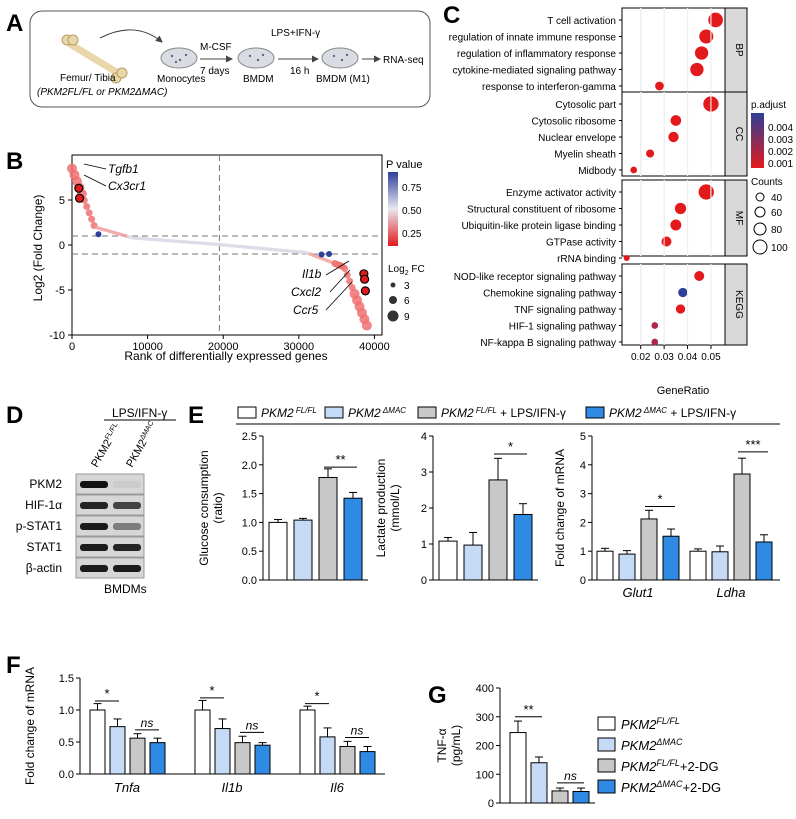 This screenshot has width=796, height=819. What do you see at coordinates (204, 507) in the screenshot?
I see `y-axis-label: Glucose consumption` at bounding box center [204, 507].